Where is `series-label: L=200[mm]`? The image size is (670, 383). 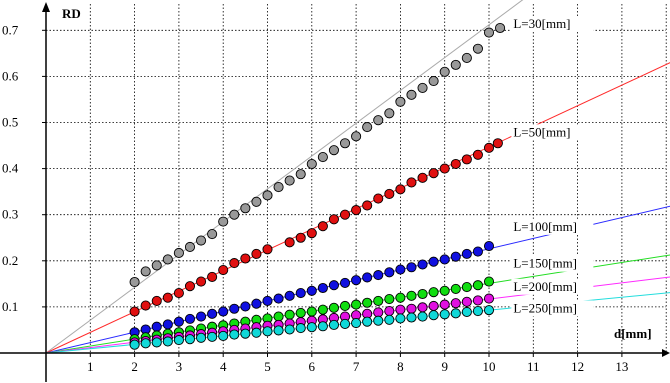
series-label: L=200[mm] is located at coordinates (545, 286).